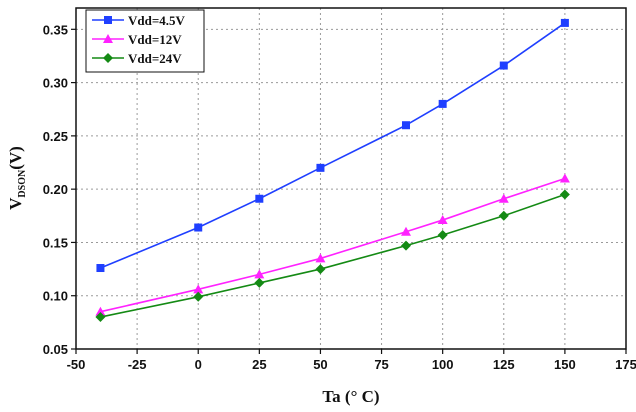 The height and width of the screenshot is (412, 636). Describe the element at coordinates (55, 29) in the screenshot. I see `y-tick-label: 0.35` at that location.